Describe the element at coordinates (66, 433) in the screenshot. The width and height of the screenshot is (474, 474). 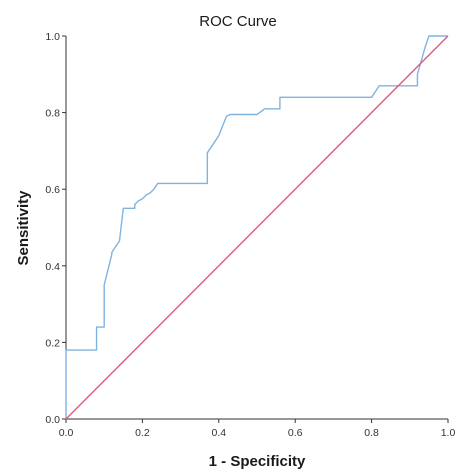
I see `x-tick-label: 0.0` at that location.